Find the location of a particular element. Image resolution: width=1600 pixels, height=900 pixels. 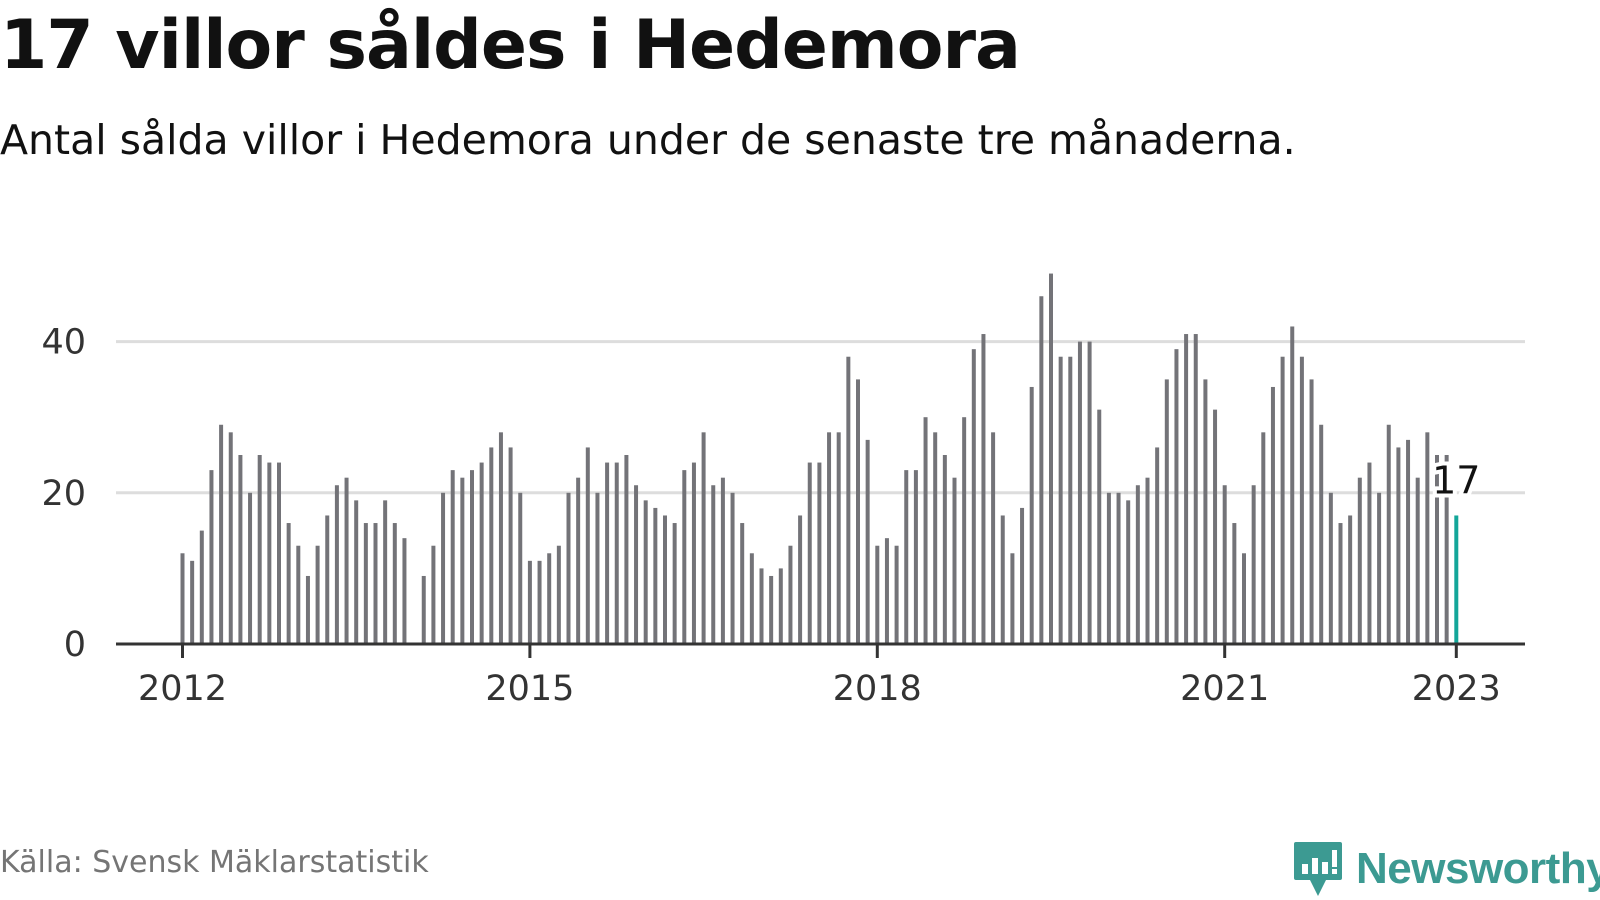

newsworthy-logo: Newsworthy is located at coordinates (1446, 869).